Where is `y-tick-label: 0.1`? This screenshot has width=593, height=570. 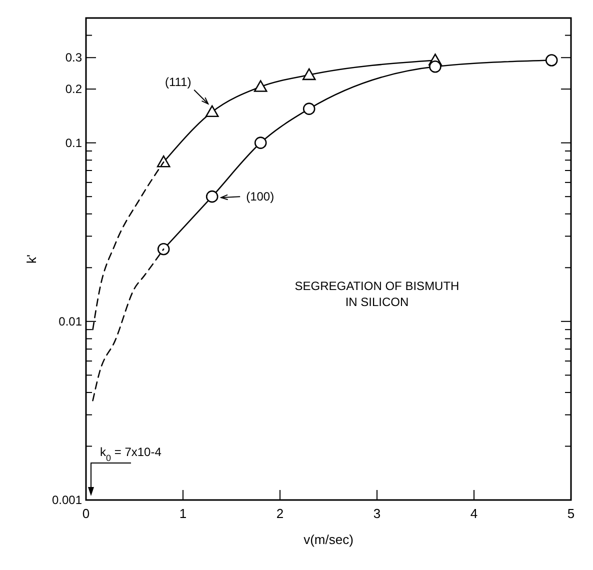 y-tick-label: 0.1 is located at coordinates (73, 143).